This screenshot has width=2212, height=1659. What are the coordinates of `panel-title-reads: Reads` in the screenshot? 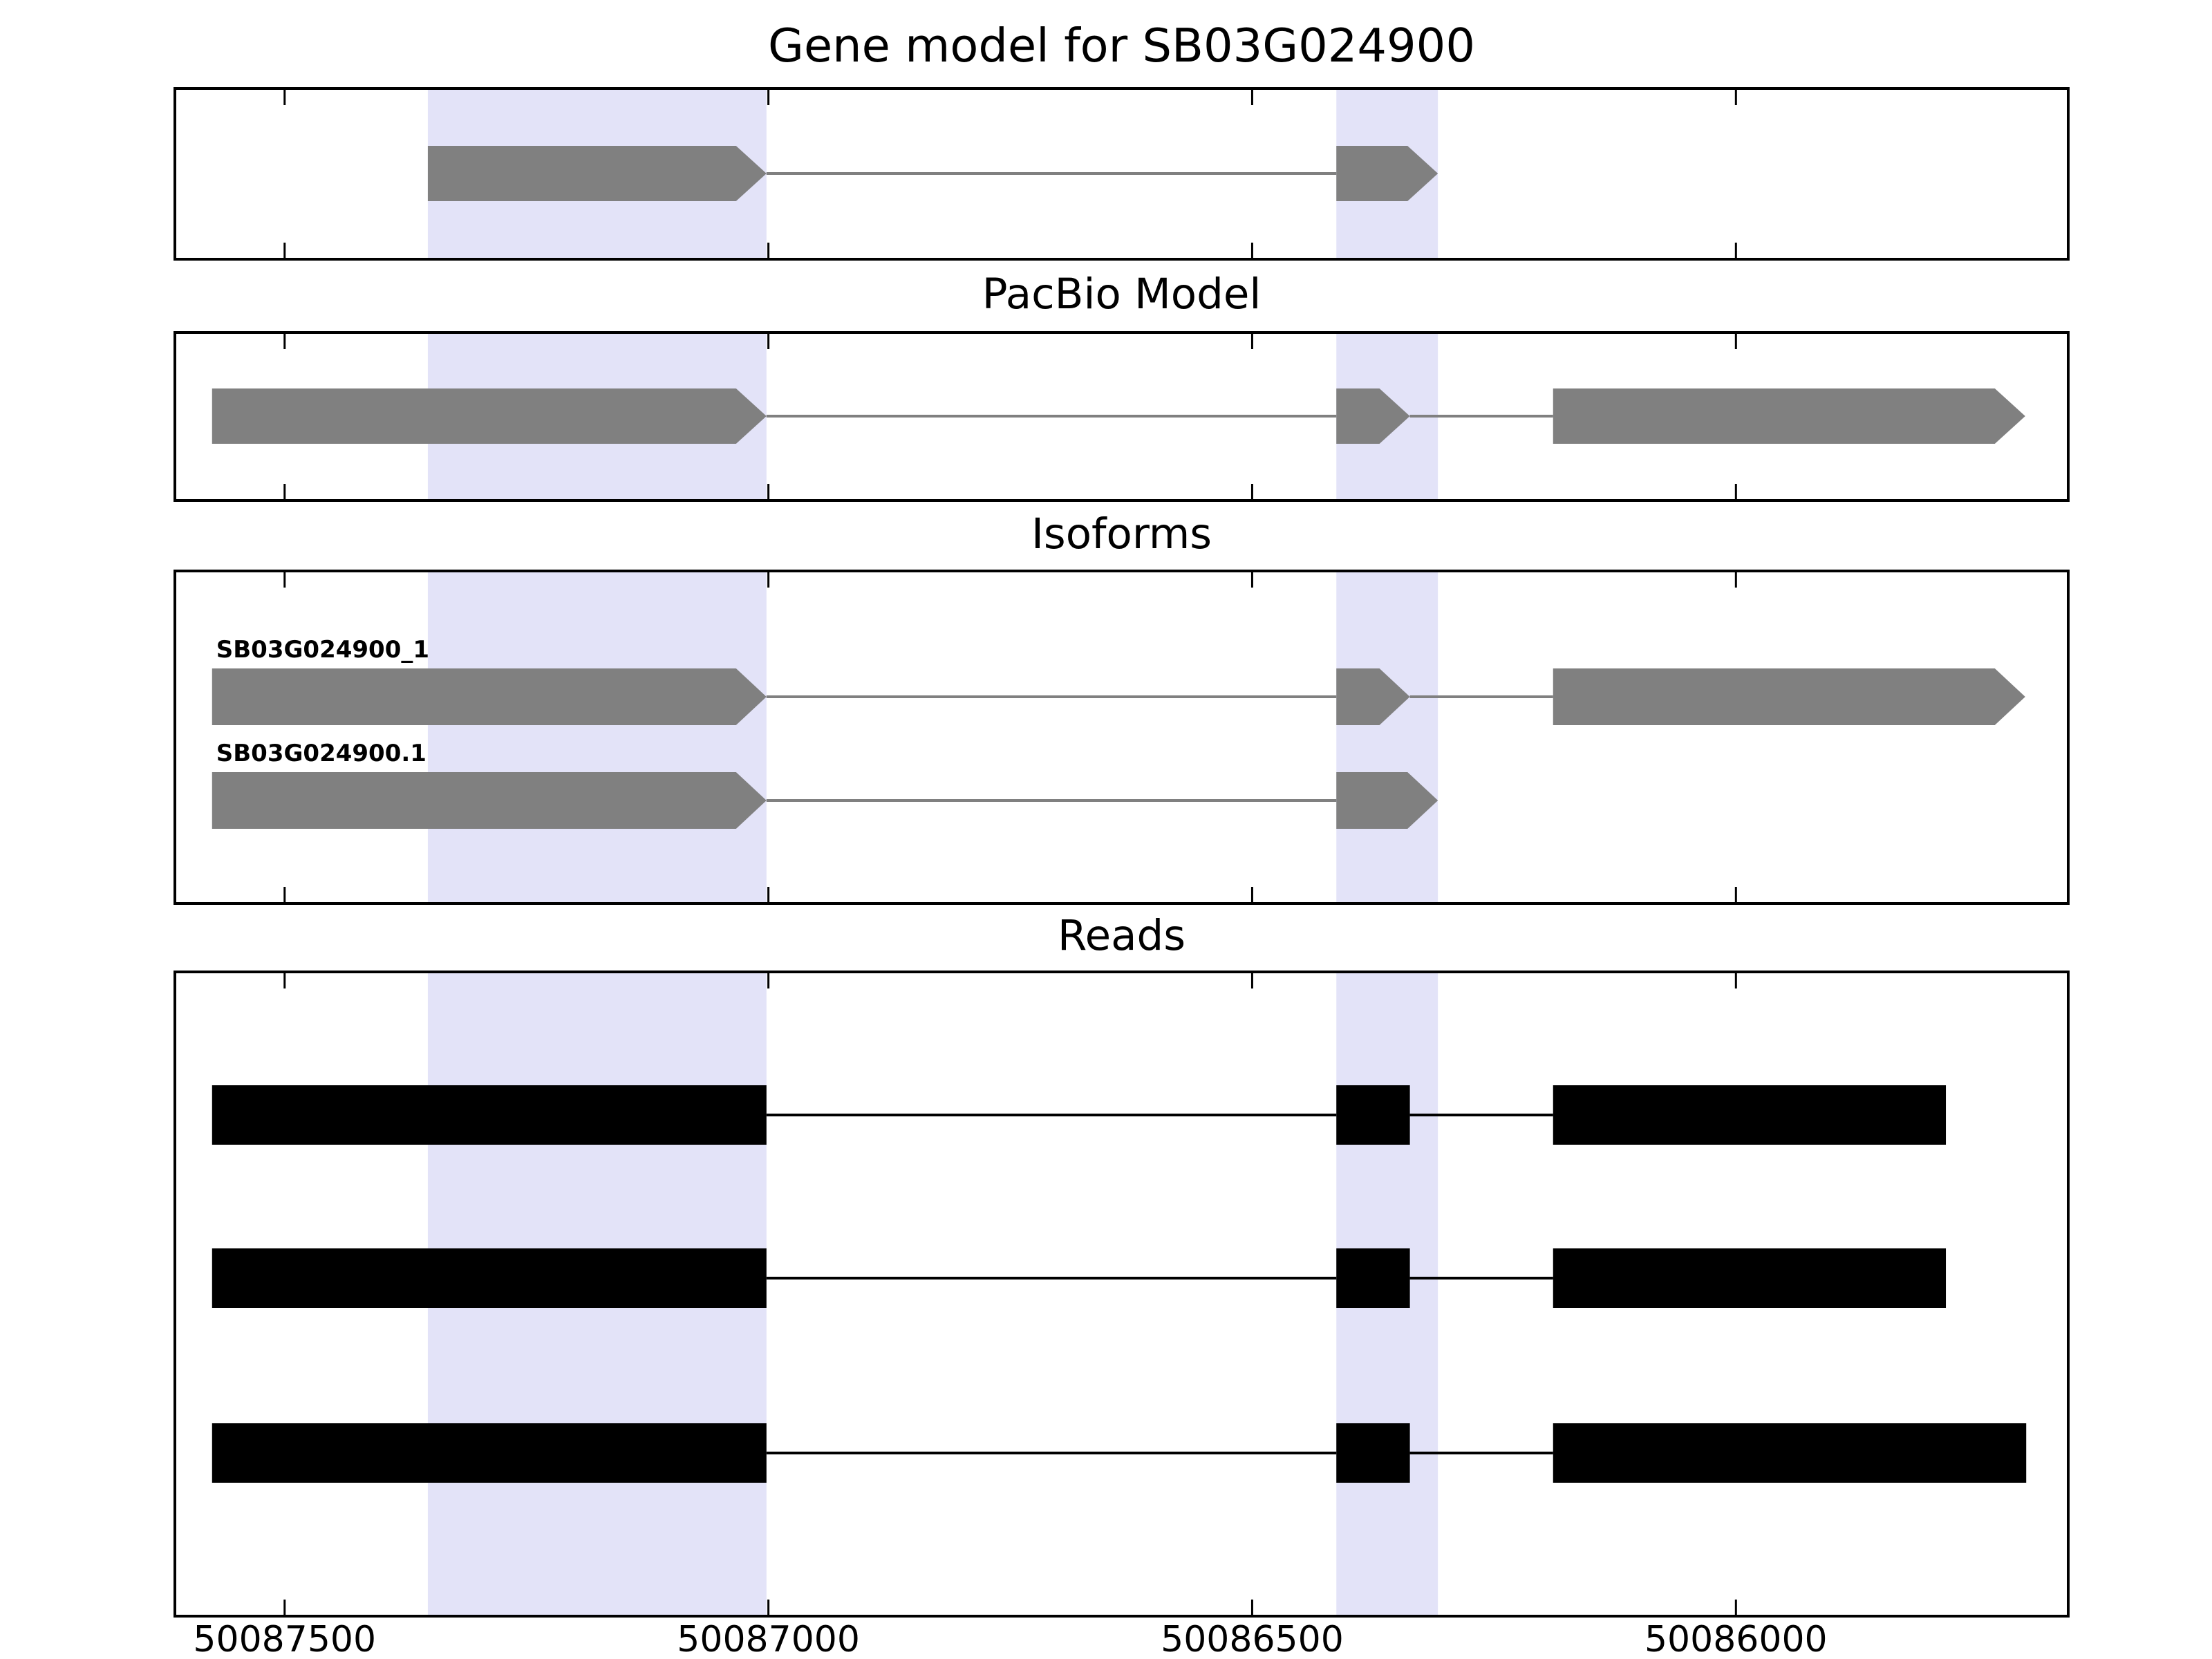 It's located at (1121, 936).